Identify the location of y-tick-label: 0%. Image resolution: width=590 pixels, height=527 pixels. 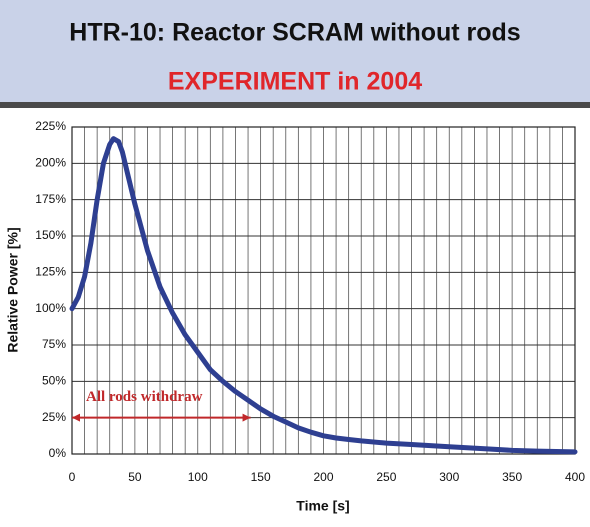
(58, 453).